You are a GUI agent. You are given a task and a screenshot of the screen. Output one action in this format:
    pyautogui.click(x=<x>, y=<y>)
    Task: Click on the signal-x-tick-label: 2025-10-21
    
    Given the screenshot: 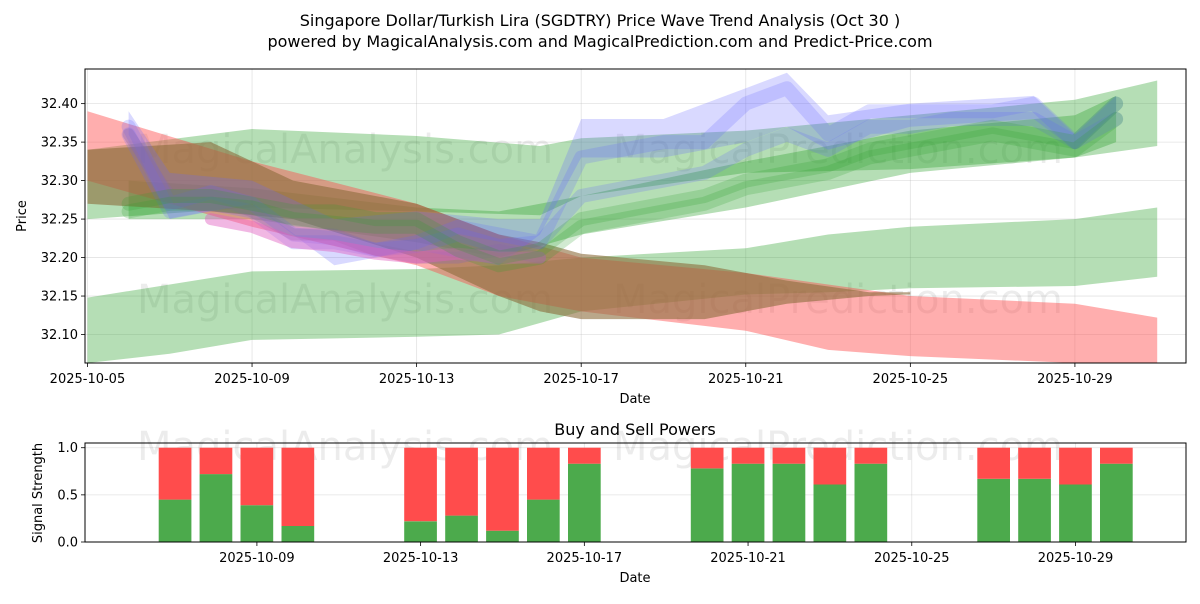 What is the action you would take?
    pyautogui.click(x=748, y=558)
    